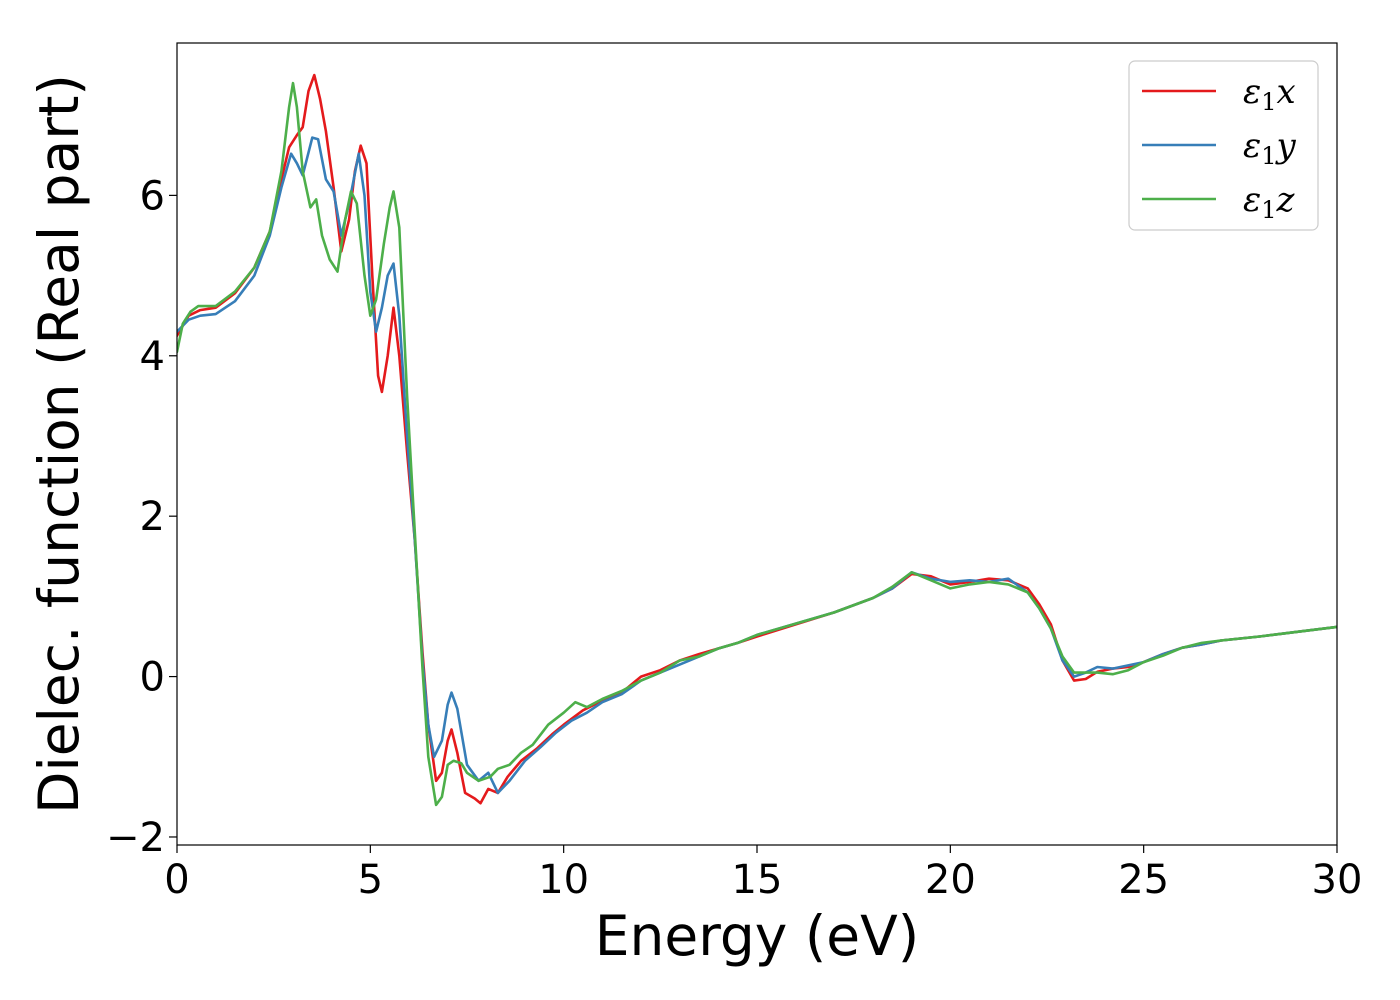 This screenshot has height=1000, width=1400. I want to click on y-axis-ticks: −2 0 2 4 6, so click(141, 517).